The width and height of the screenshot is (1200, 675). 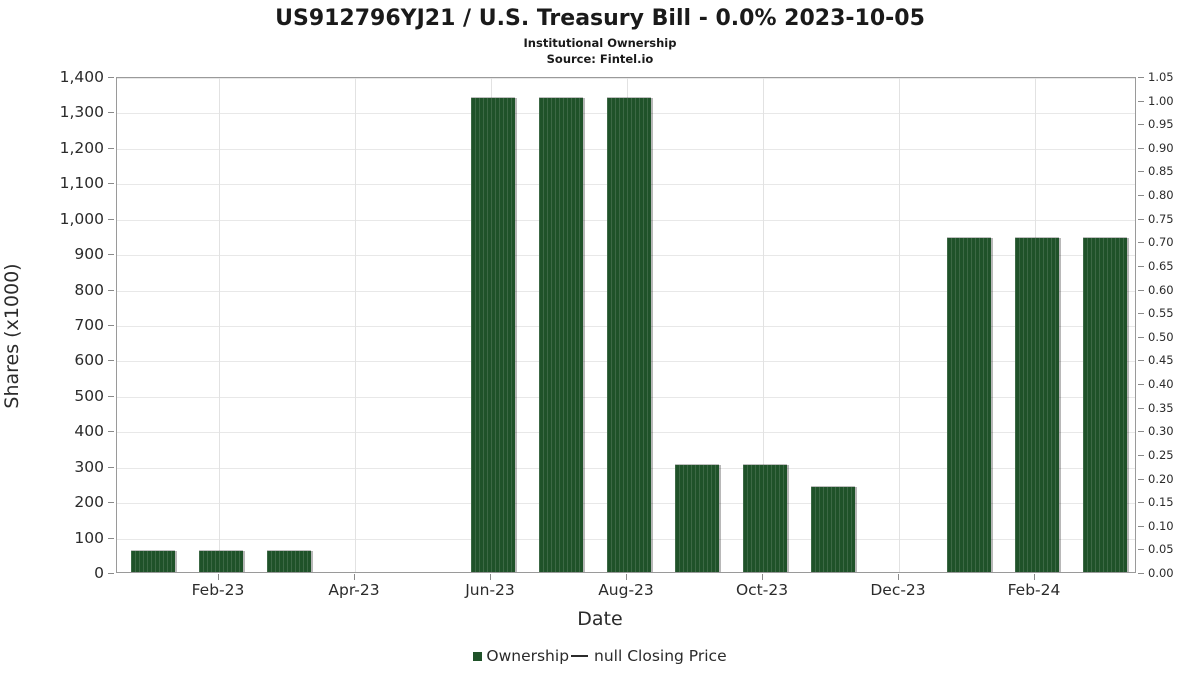 What do you see at coordinates (1034, 590) in the screenshot?
I see `x-axis-tick-label: Feb-24` at bounding box center [1034, 590].